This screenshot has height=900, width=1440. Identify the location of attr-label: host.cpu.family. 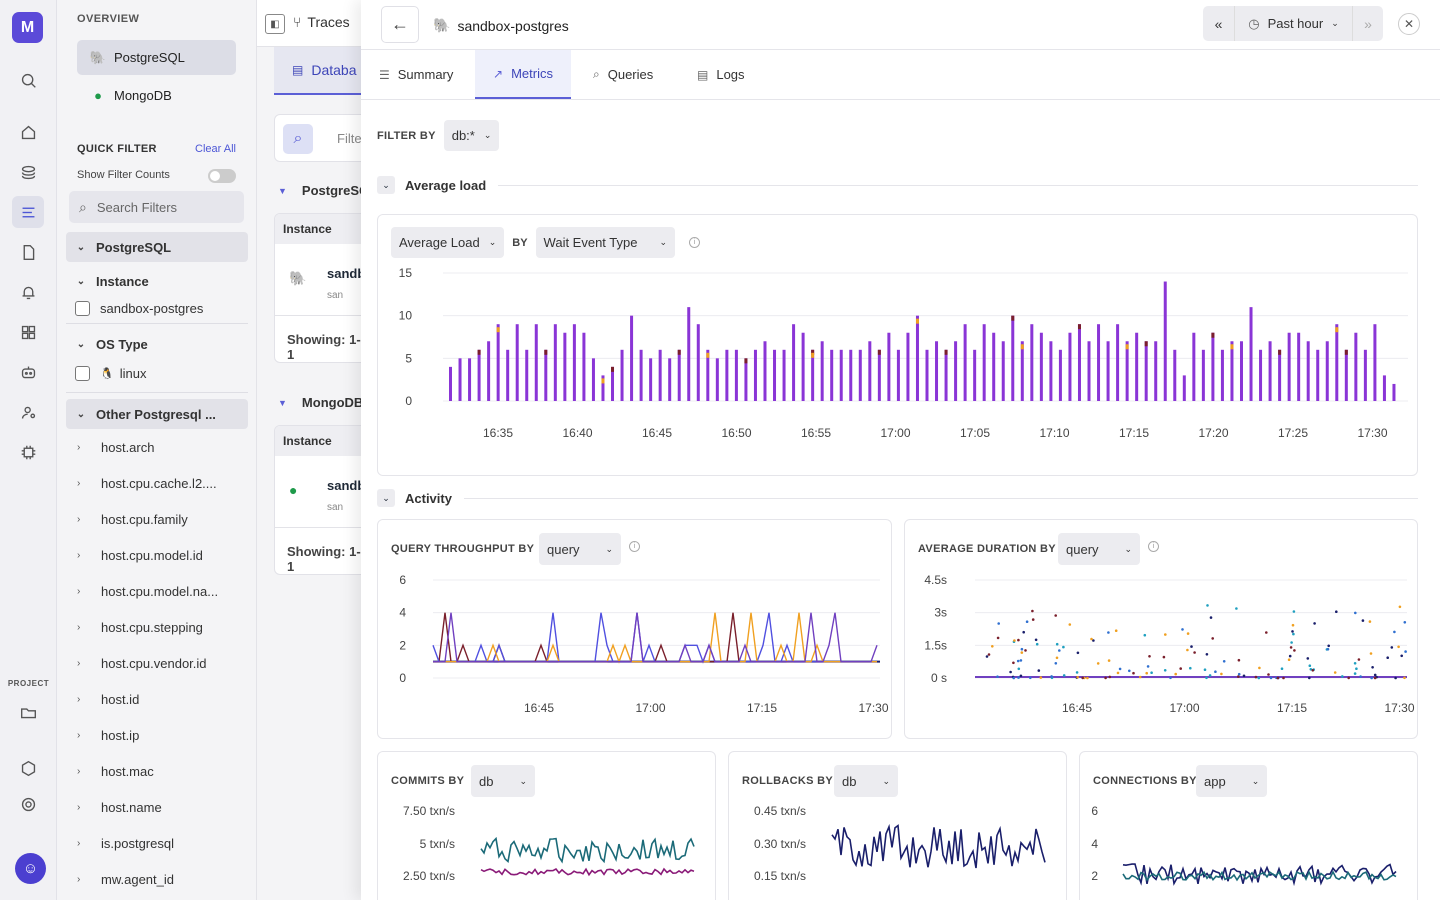
(144, 519).